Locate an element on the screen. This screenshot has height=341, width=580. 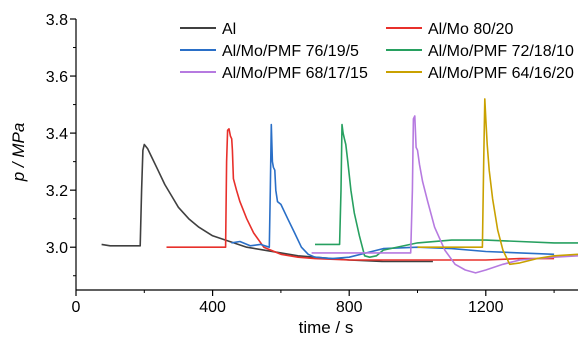
x-tick-label: 1200 is located at coordinates (486, 307).